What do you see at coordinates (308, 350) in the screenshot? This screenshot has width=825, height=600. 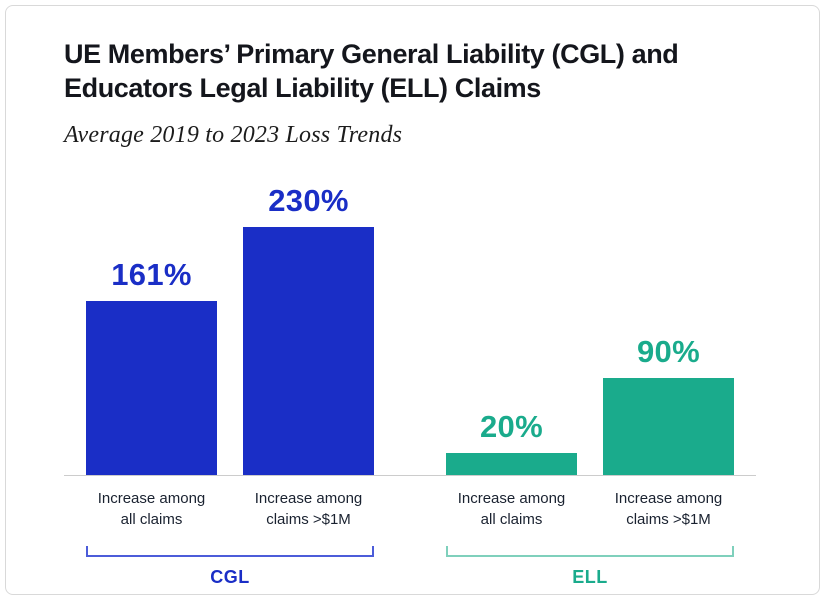 I see `bar-cgl-claims-over-1m` at bounding box center [308, 350].